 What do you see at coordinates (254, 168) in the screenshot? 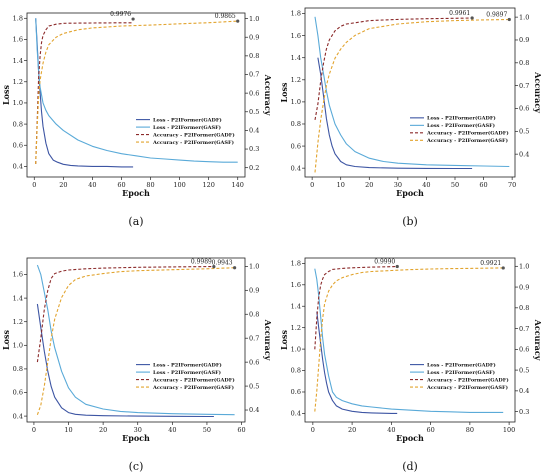
I see `y2-tick-label: 0.2` at bounding box center [254, 168].